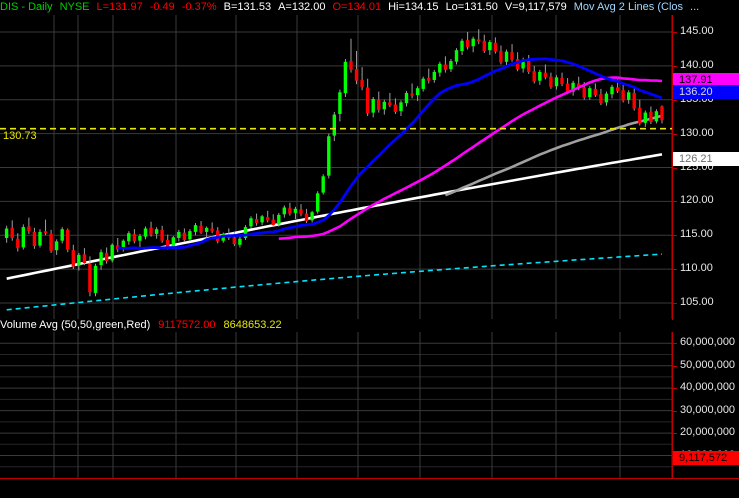 Image resolution: width=739 pixels, height=498 pixels. Describe the element at coordinates (471, 7) in the screenshot. I see `low-label: Lo=131.50` at that location.